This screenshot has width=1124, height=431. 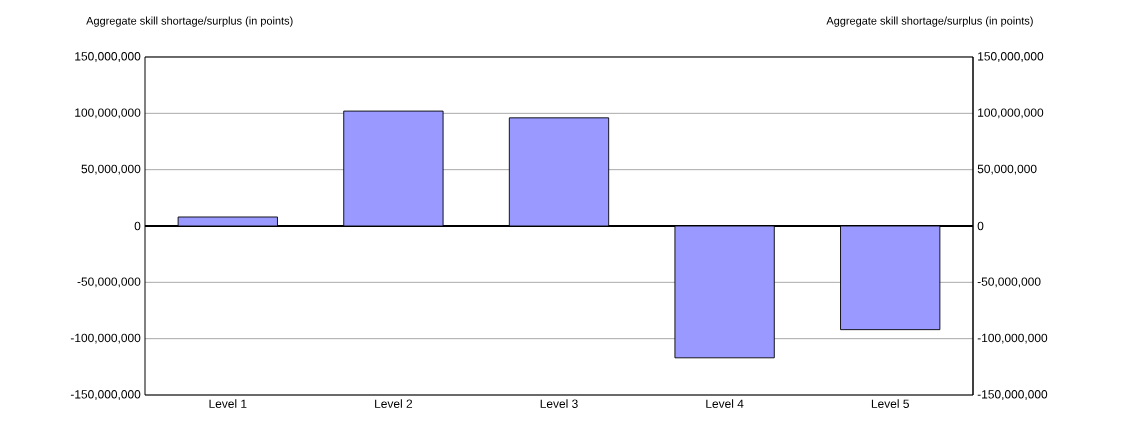 What do you see at coordinates (1012, 338) in the screenshot?
I see `y2-tick-label: -100,000,000` at bounding box center [1012, 338].